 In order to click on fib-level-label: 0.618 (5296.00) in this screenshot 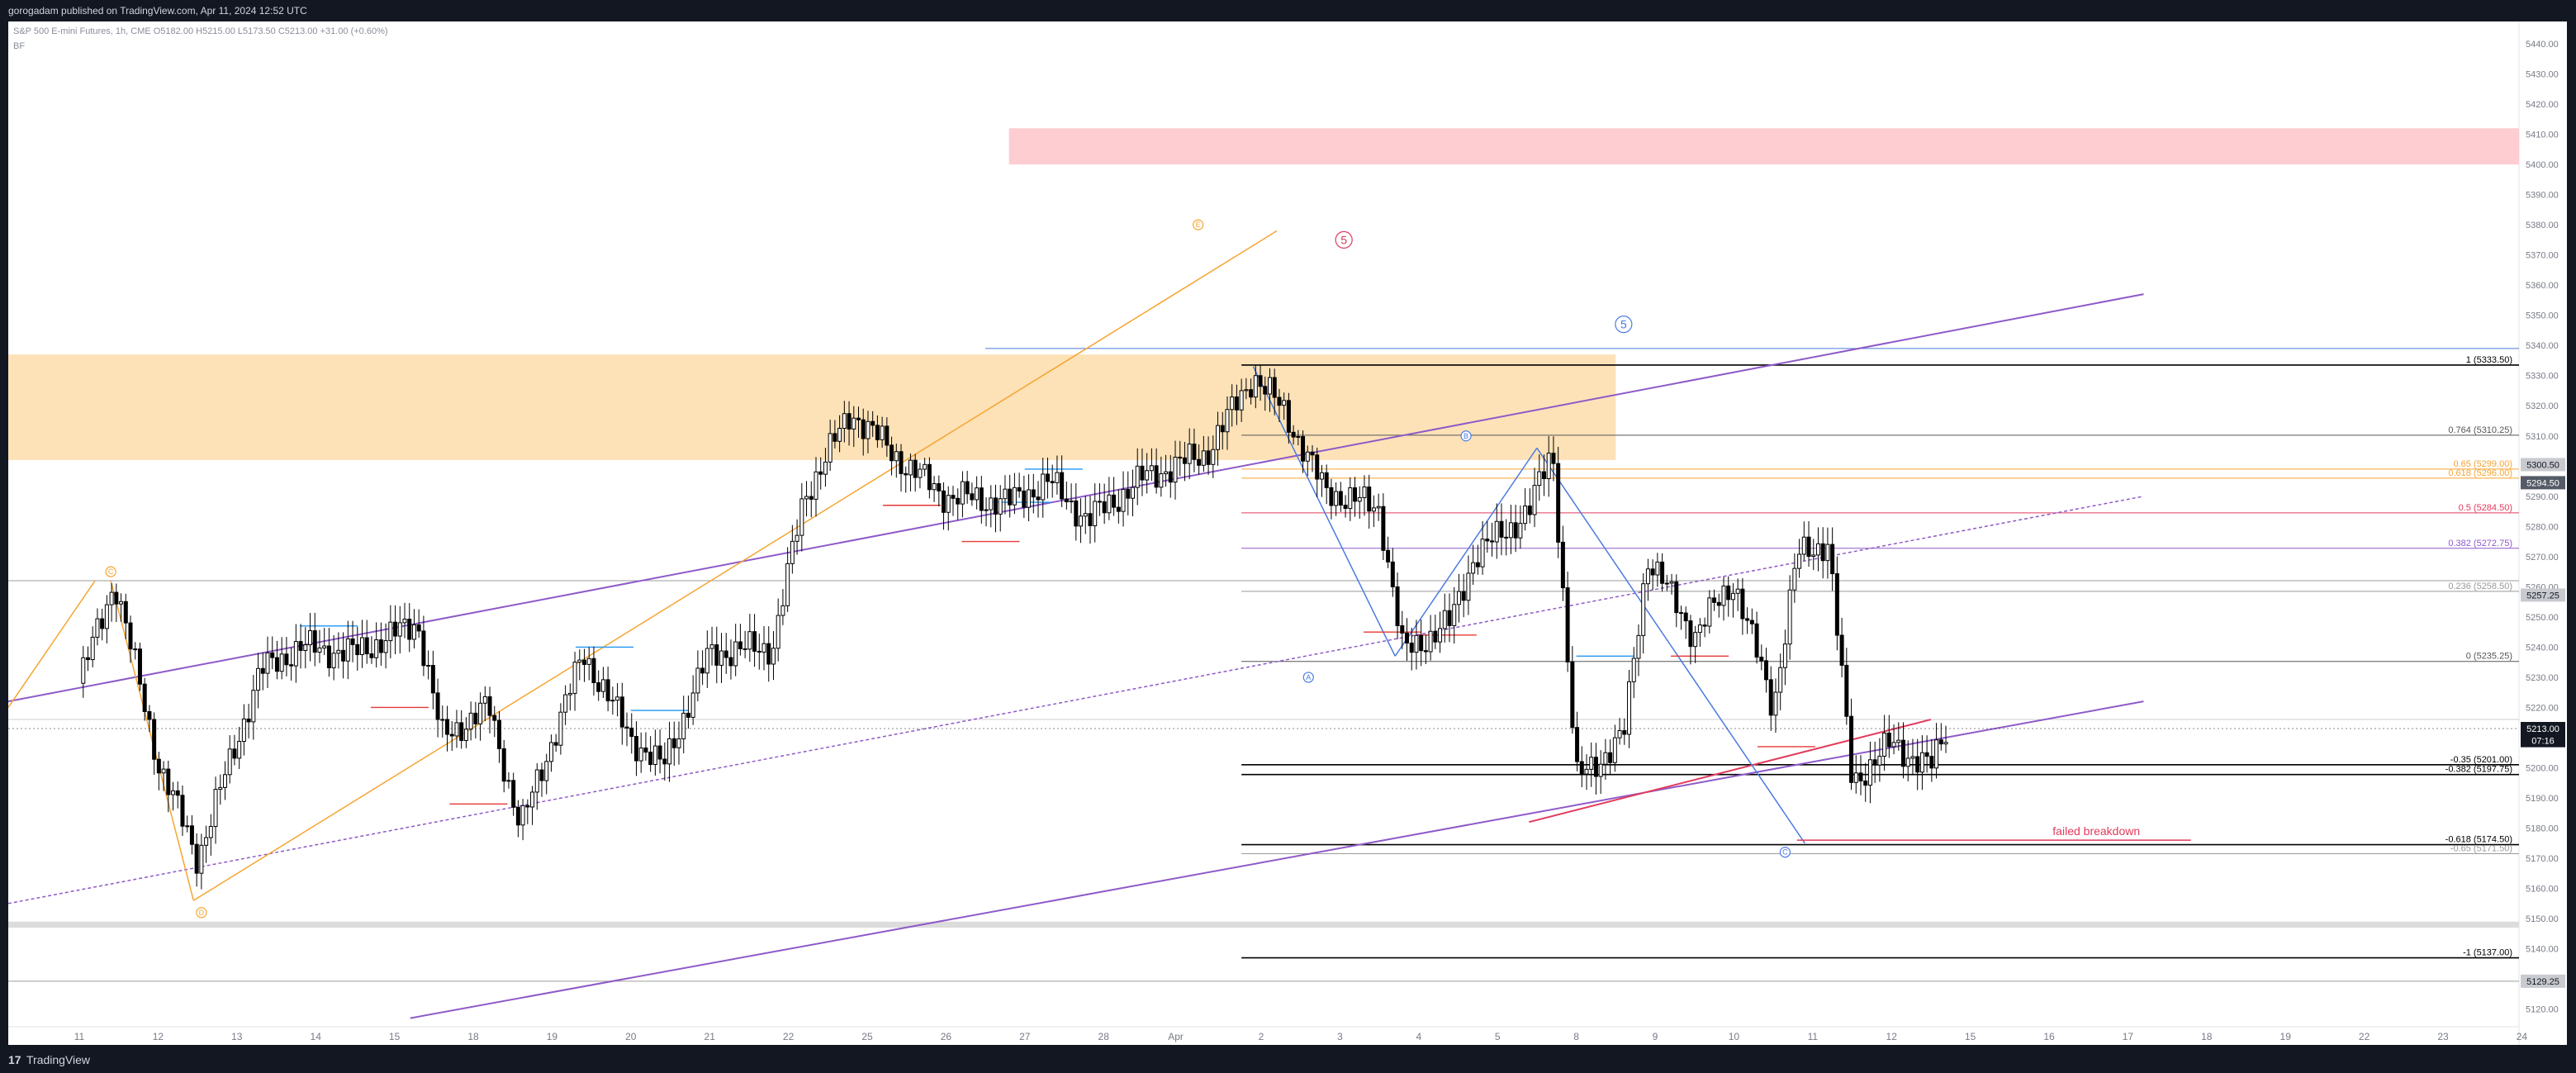, I will do `click(2480, 473)`.